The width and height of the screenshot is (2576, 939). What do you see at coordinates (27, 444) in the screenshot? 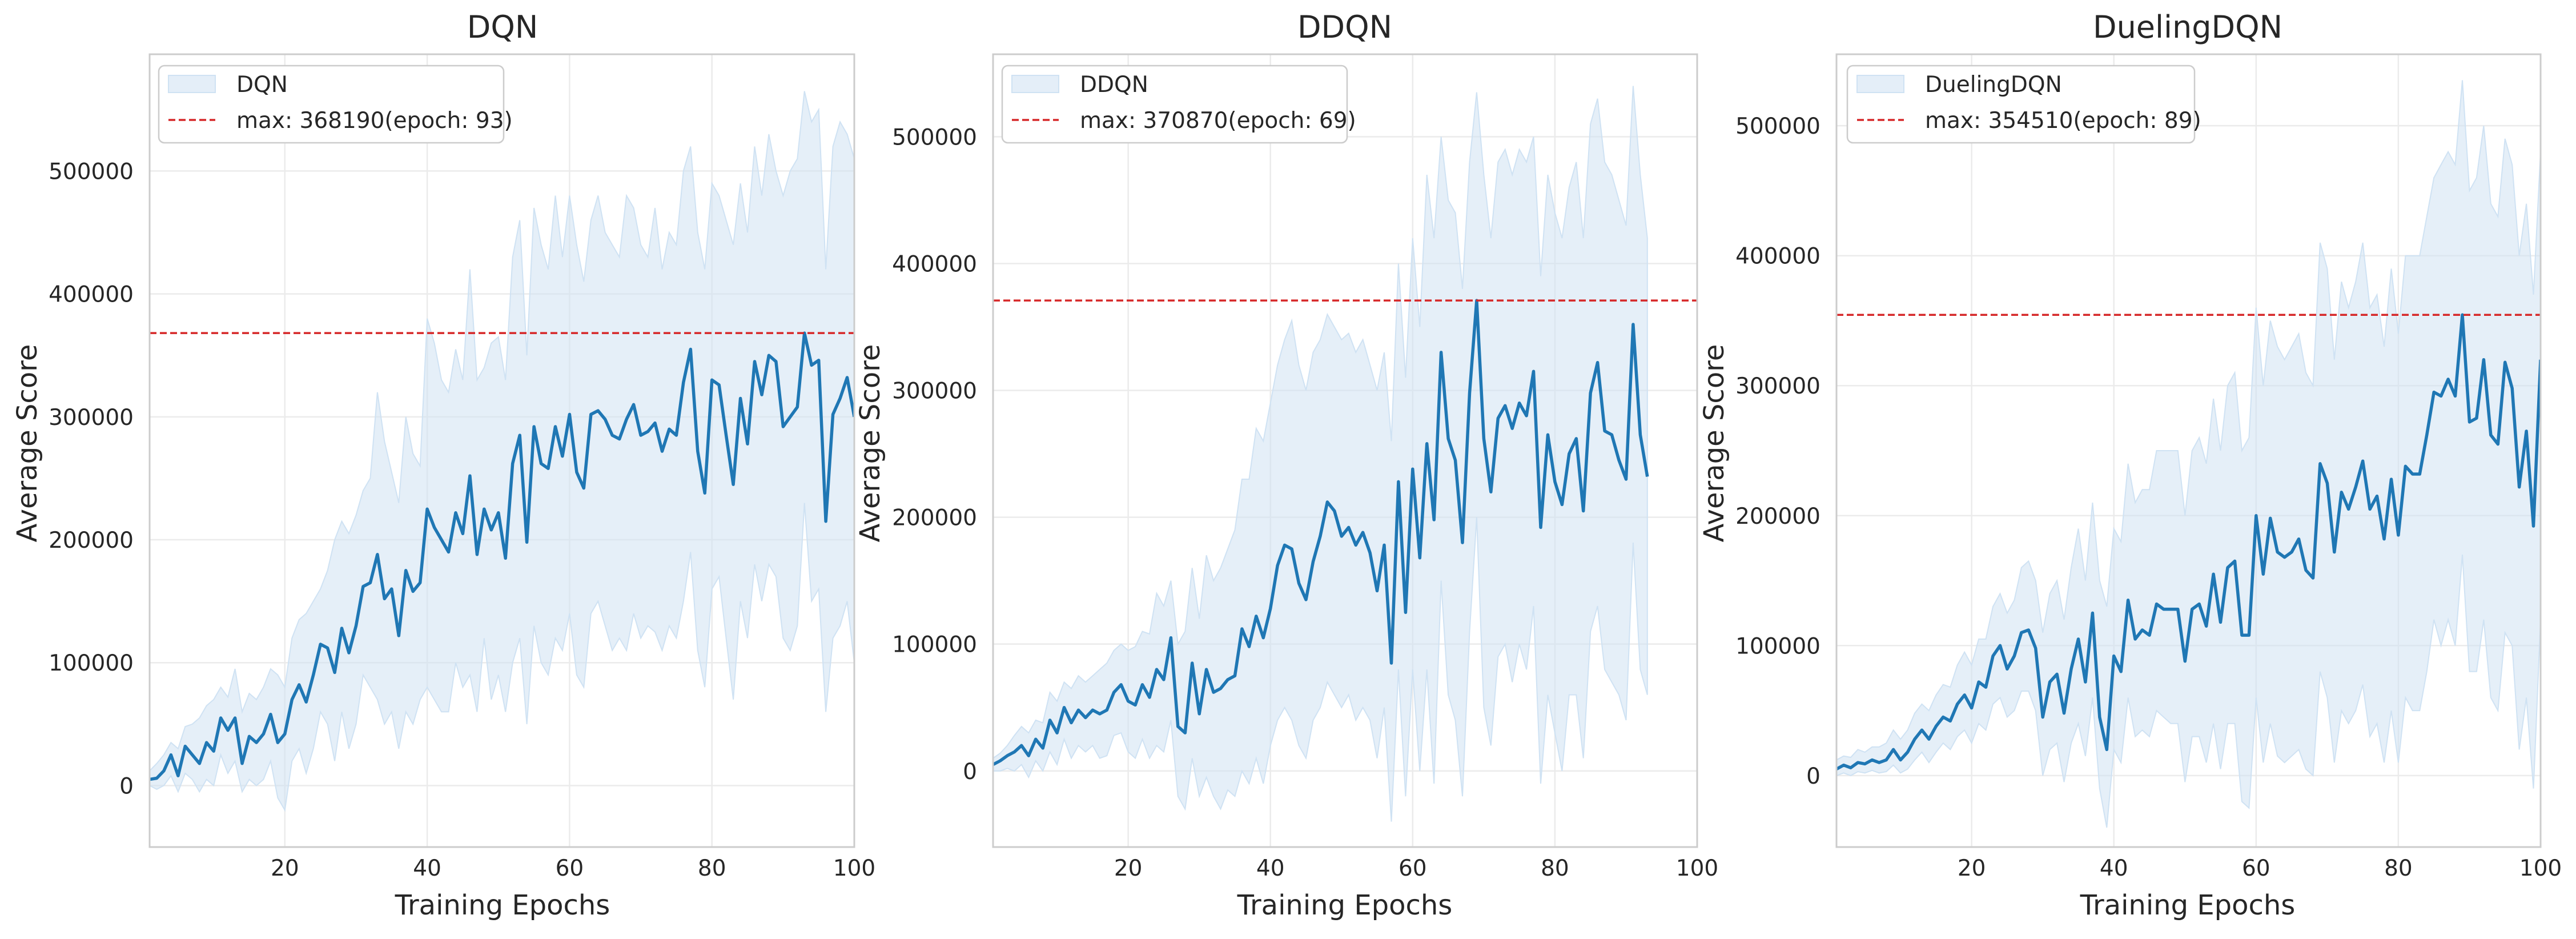
I see `y-axis-label-dqn: Average Score` at bounding box center [27, 444].